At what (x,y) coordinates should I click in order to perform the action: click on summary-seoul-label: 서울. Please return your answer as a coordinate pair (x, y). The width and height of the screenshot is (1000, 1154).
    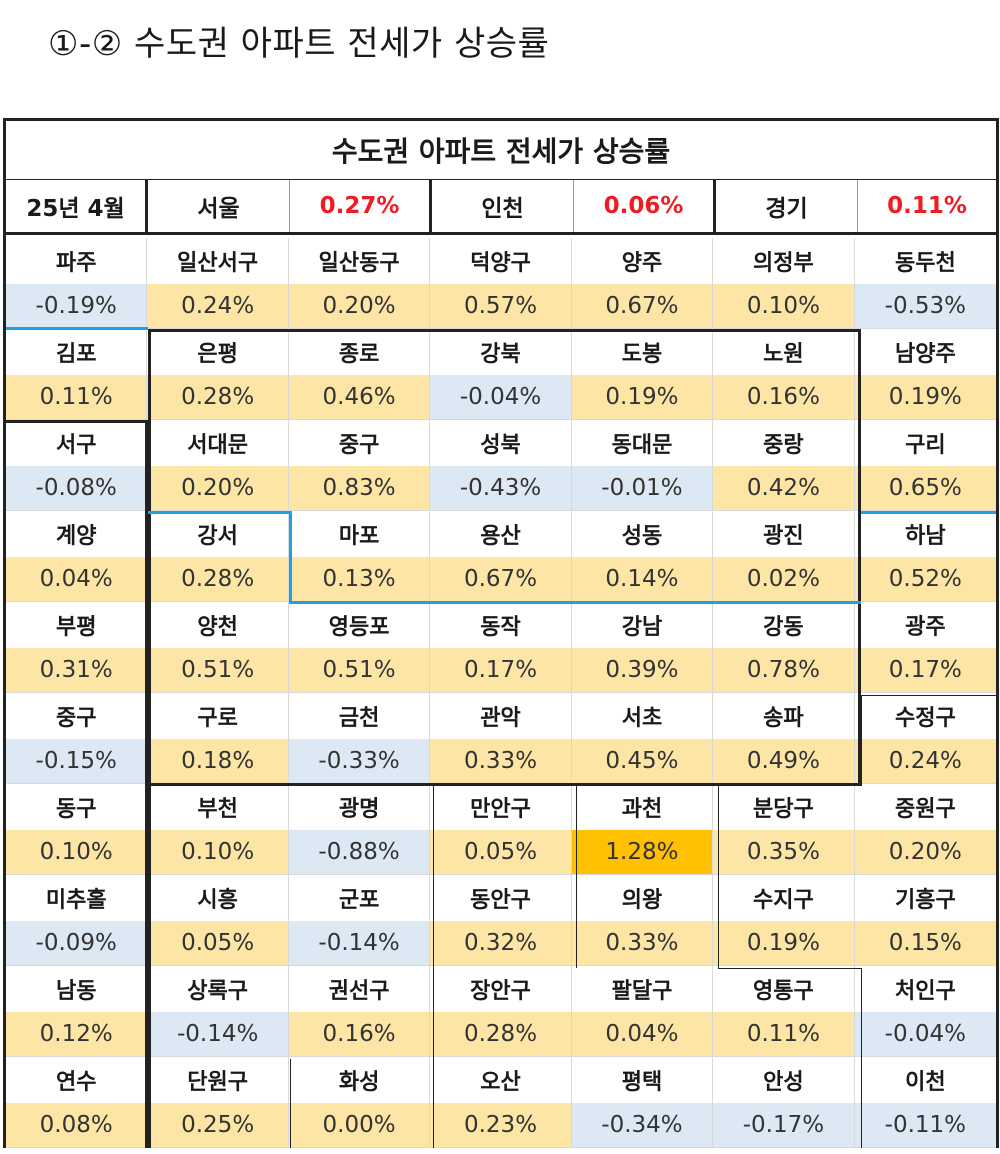
    Looking at the image, I should click on (219, 206).